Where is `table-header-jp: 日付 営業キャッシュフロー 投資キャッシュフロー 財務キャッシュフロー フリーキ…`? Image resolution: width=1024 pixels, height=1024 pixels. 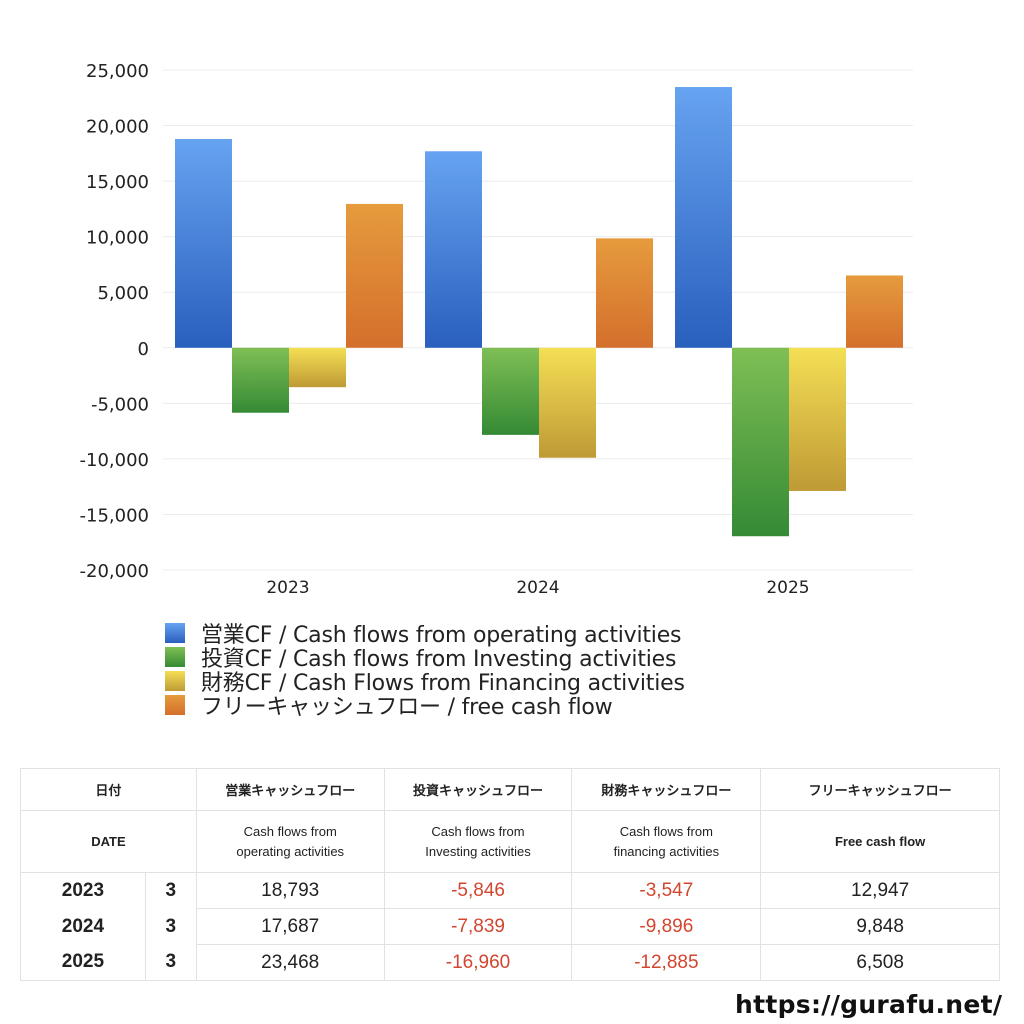
table-header-jp: 日付 営業キャッシュフロー 投資キャッシュフロー 財務キャッシュフロー フリーキ… is located at coordinates (510, 789).